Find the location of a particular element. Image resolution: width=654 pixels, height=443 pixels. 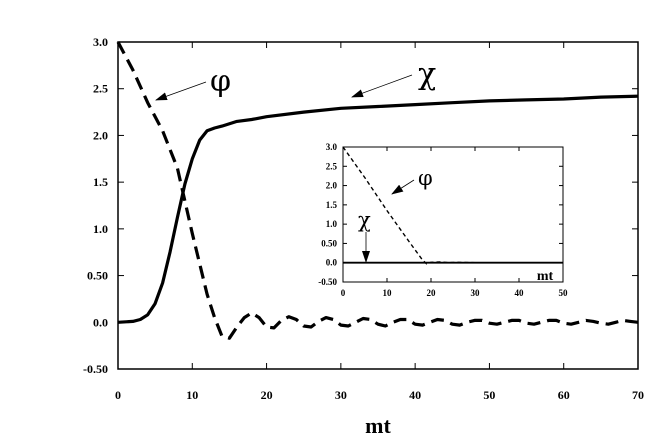

inset-x-tick-labels: 0 10 20 30 40 50 is located at coordinates (454, 293).